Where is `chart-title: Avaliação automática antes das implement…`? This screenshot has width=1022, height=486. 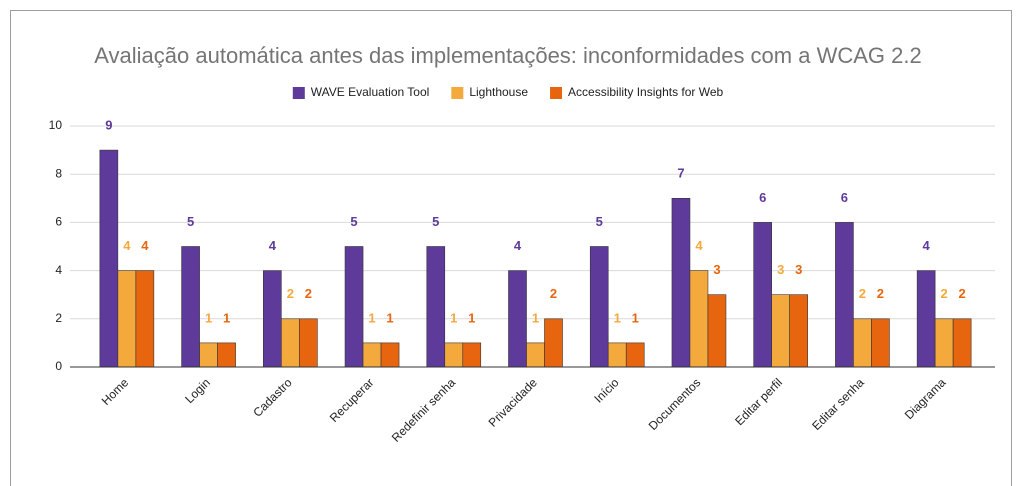
chart-title: Avaliação automática antes das implement… is located at coordinates (507, 55).